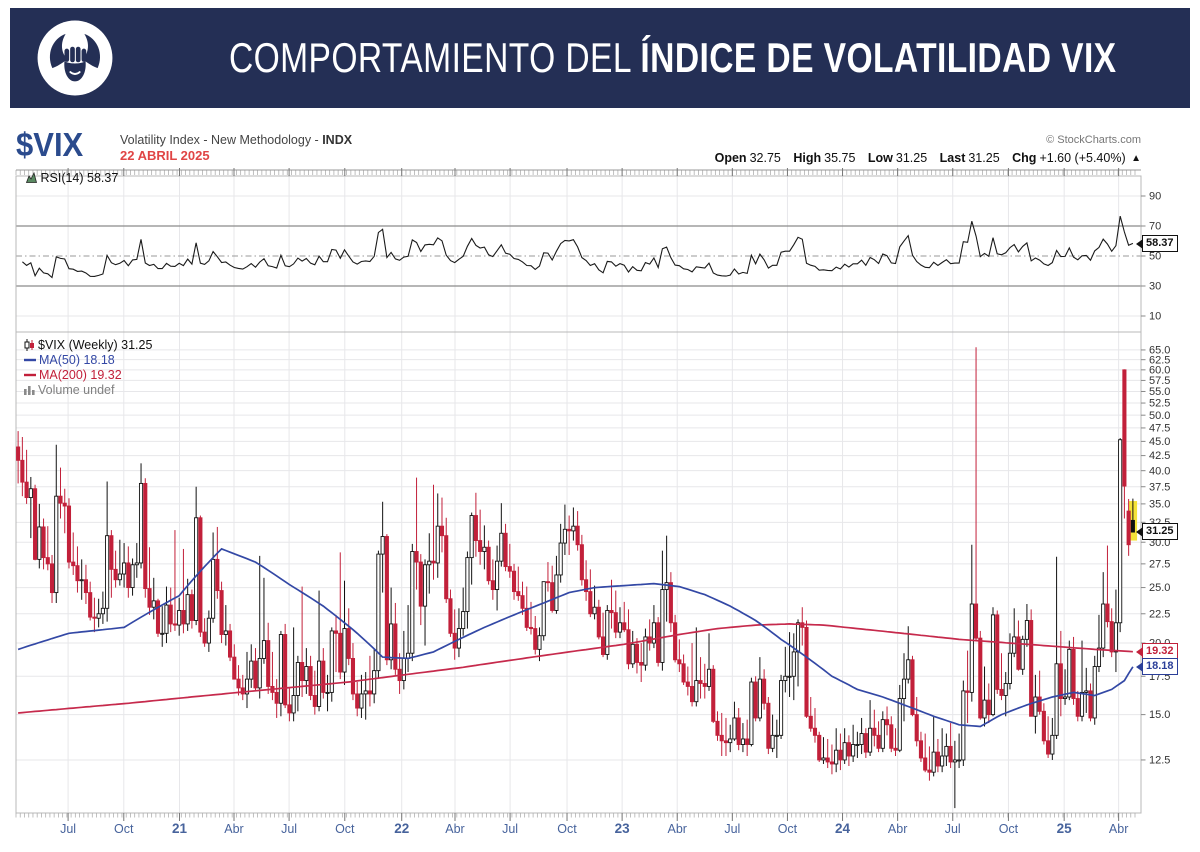  What do you see at coordinates (1155, 317) in the screenshot?
I see `rsi-axis-label: 10` at bounding box center [1155, 317].